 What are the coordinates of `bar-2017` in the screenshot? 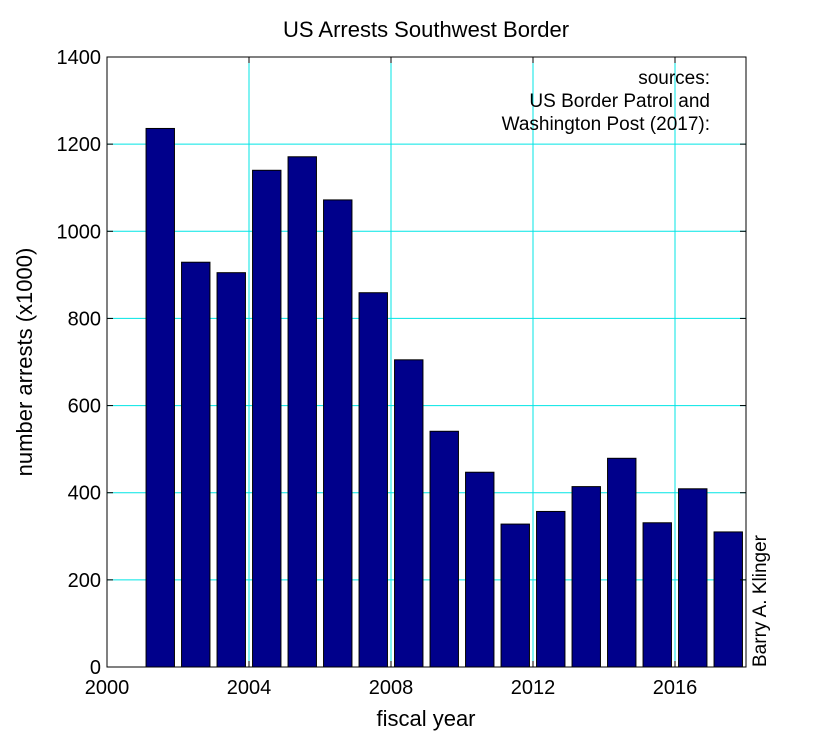 It's located at (728, 599).